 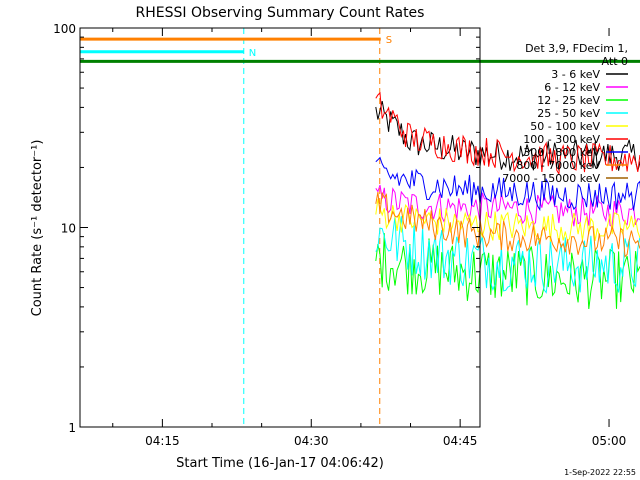 What do you see at coordinates (311, 441) in the screenshot?
I see `x-tick-label-1: 04:30` at bounding box center [311, 441].